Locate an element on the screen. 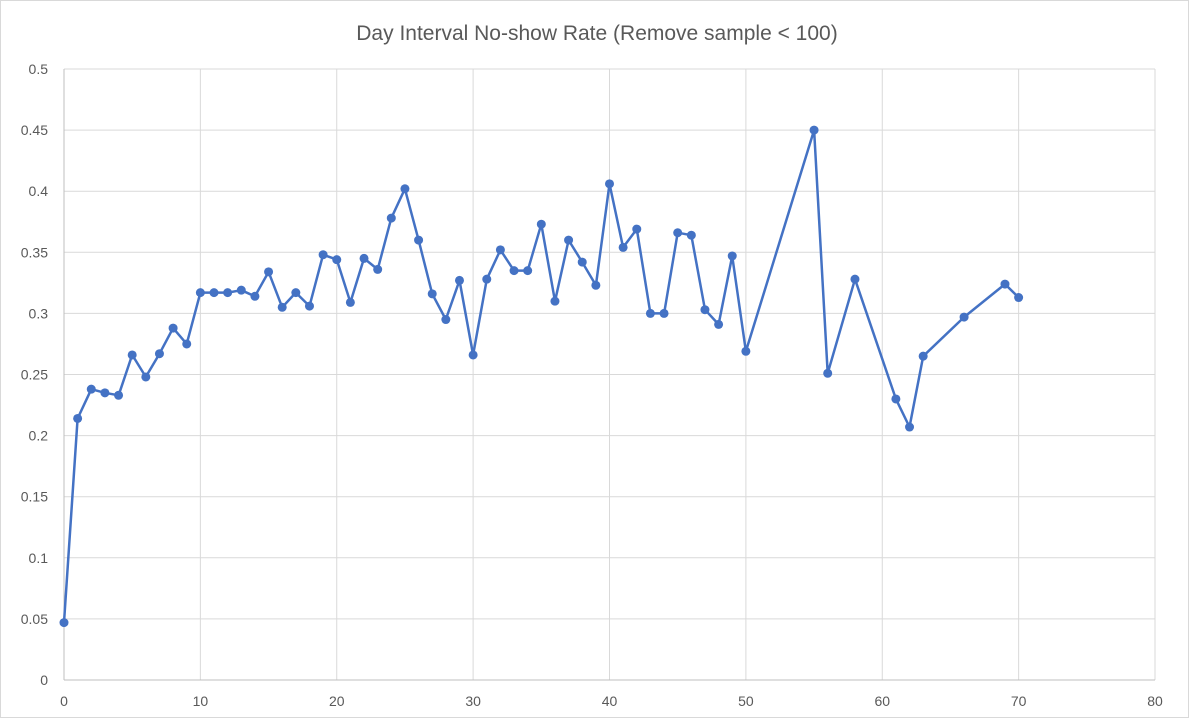 The width and height of the screenshot is (1189, 718). y-tick-label: 0.15 is located at coordinates (34, 497).